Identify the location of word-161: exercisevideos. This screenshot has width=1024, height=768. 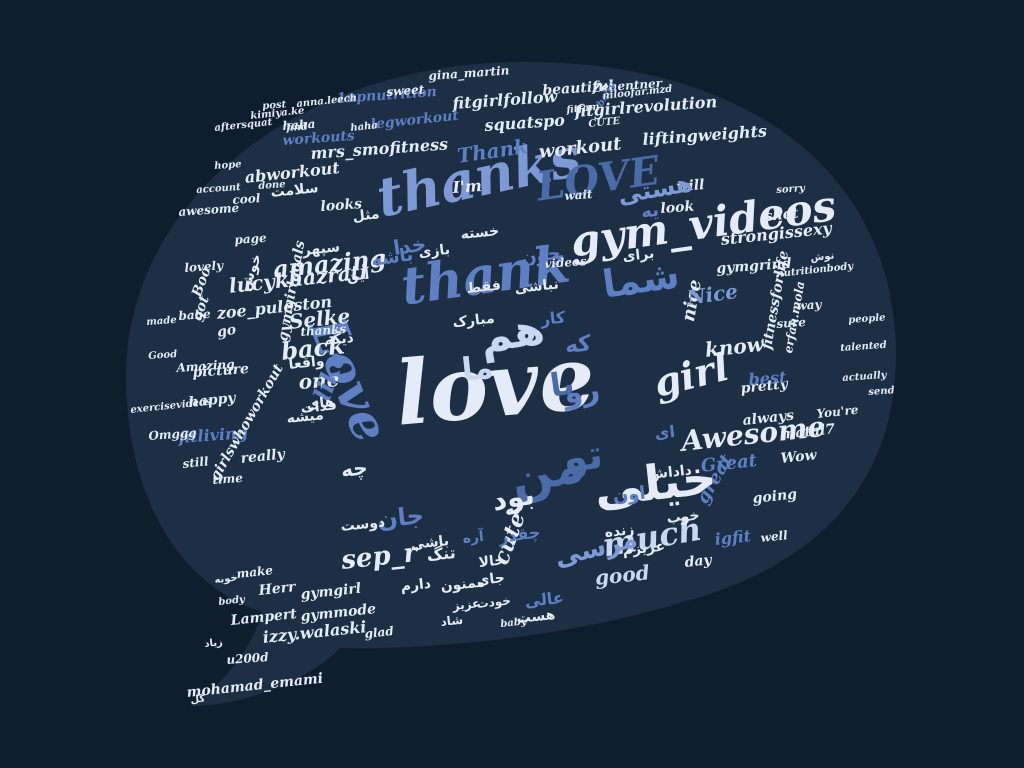
(170, 406).